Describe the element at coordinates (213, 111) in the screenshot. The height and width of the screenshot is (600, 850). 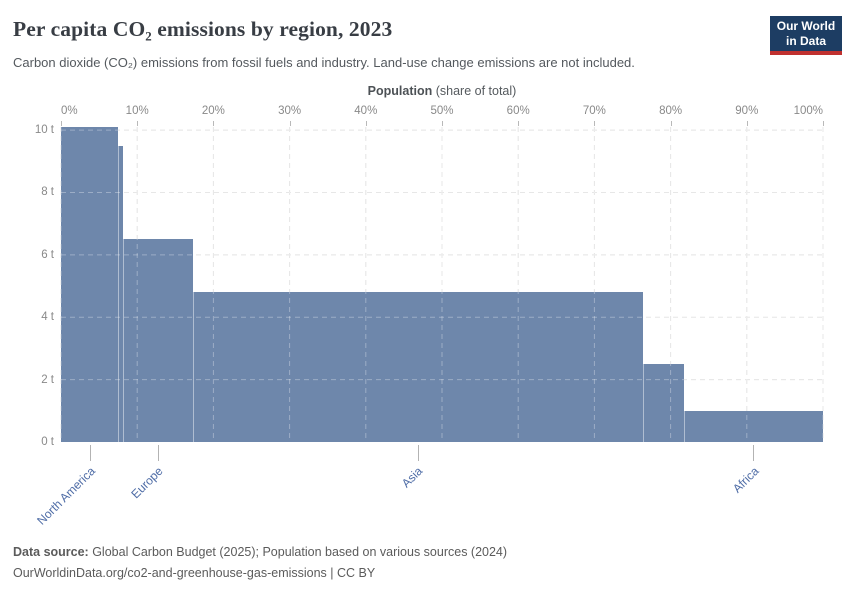
I see `x-tick-label: 20%` at that location.